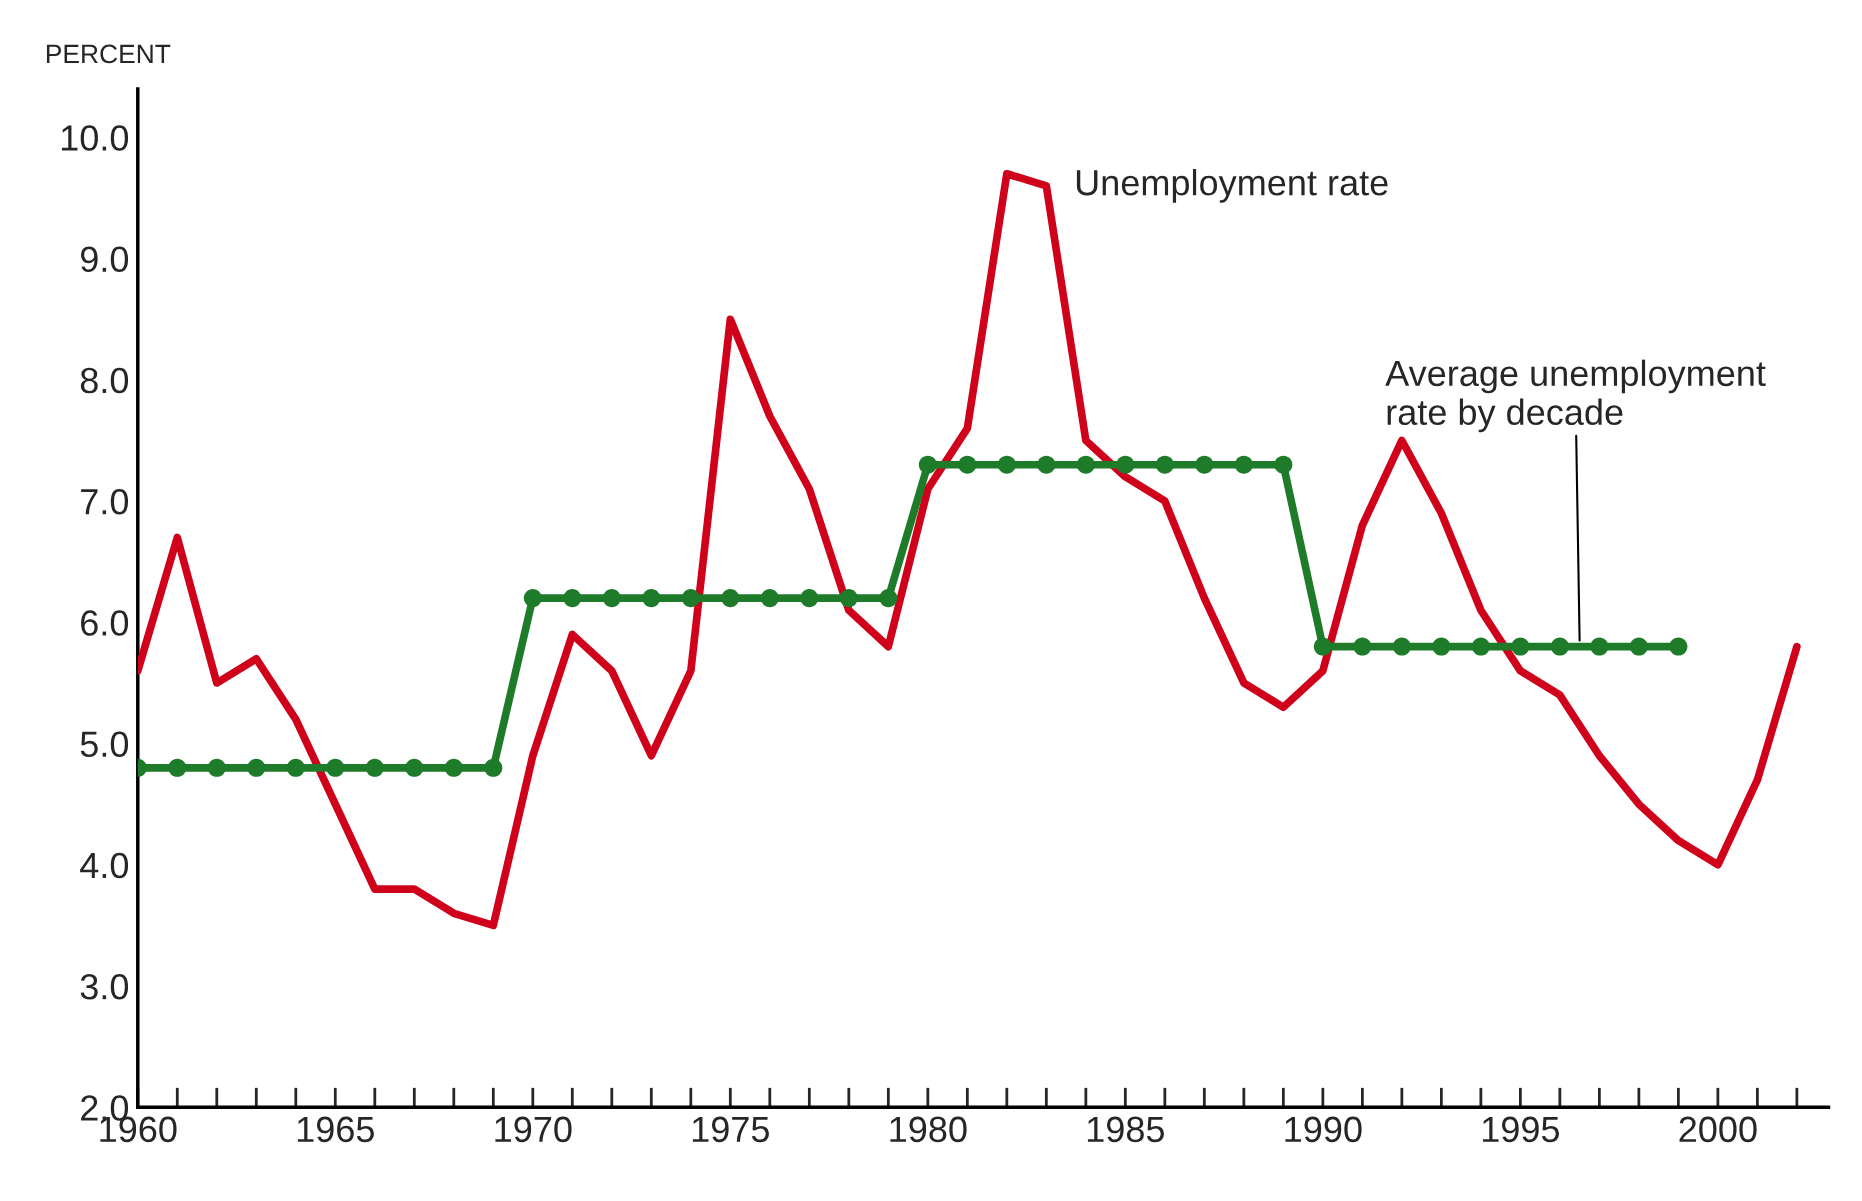 Image resolution: width=1862 pixels, height=1201 pixels. What do you see at coordinates (105, 501) in the screenshot?
I see `y-tick-label: 7.0` at bounding box center [105, 501].